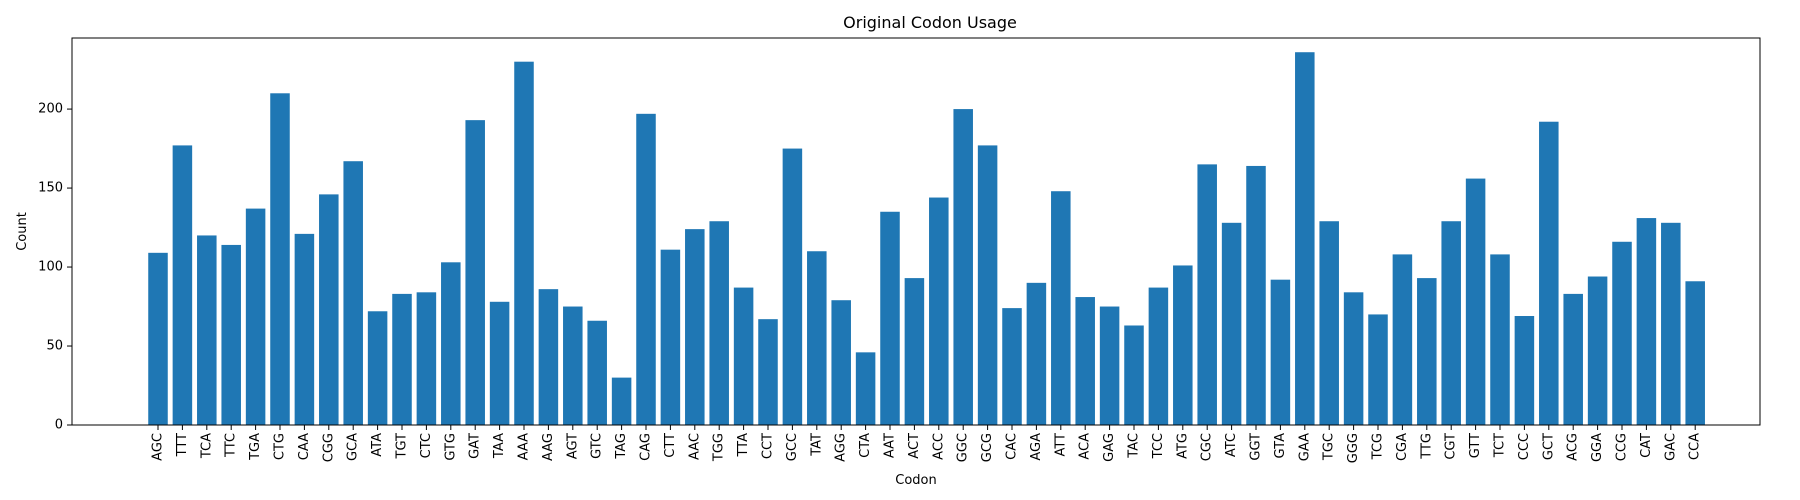 This screenshot has width=1800, height=500. Describe the element at coordinates (914, 351) in the screenshot. I see `bar-act` at that location.